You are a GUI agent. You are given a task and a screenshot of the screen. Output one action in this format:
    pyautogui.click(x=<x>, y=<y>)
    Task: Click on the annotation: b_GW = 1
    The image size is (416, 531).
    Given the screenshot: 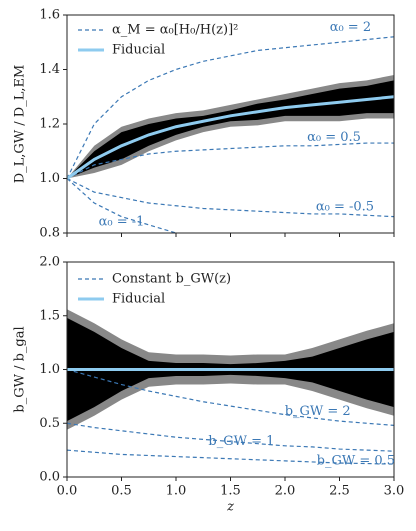 What is the action you would take?
    pyautogui.click(x=241, y=441)
    